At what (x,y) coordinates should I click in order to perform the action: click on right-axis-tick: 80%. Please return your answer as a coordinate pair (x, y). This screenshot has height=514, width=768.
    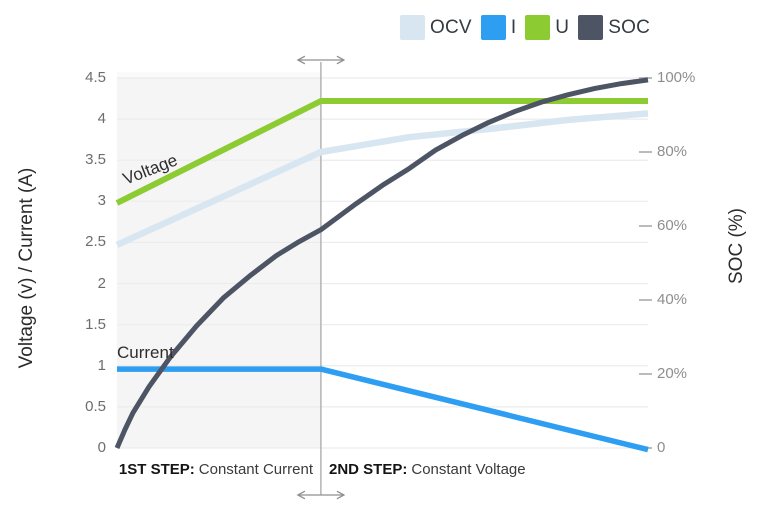
    Looking at the image, I should click on (672, 151).